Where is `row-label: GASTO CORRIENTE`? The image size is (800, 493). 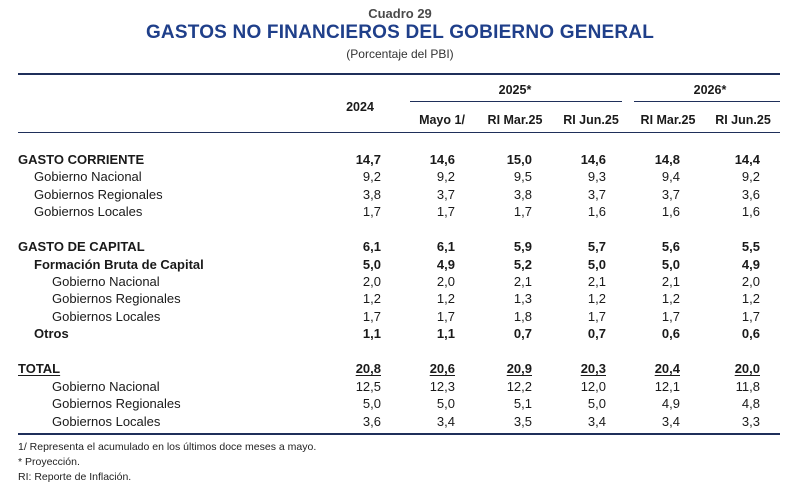 row-label: GASTO CORRIENTE is located at coordinates (81, 159).